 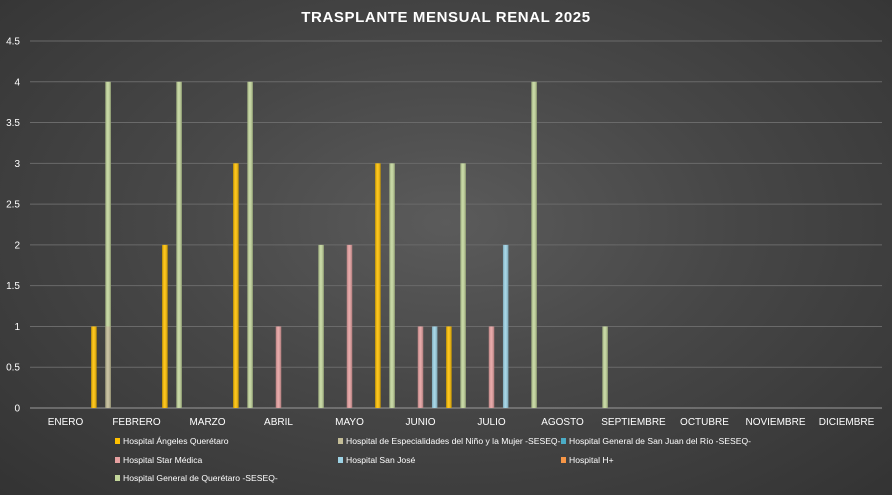 I want to click on y-tick-label: 2, so click(x=17, y=245).